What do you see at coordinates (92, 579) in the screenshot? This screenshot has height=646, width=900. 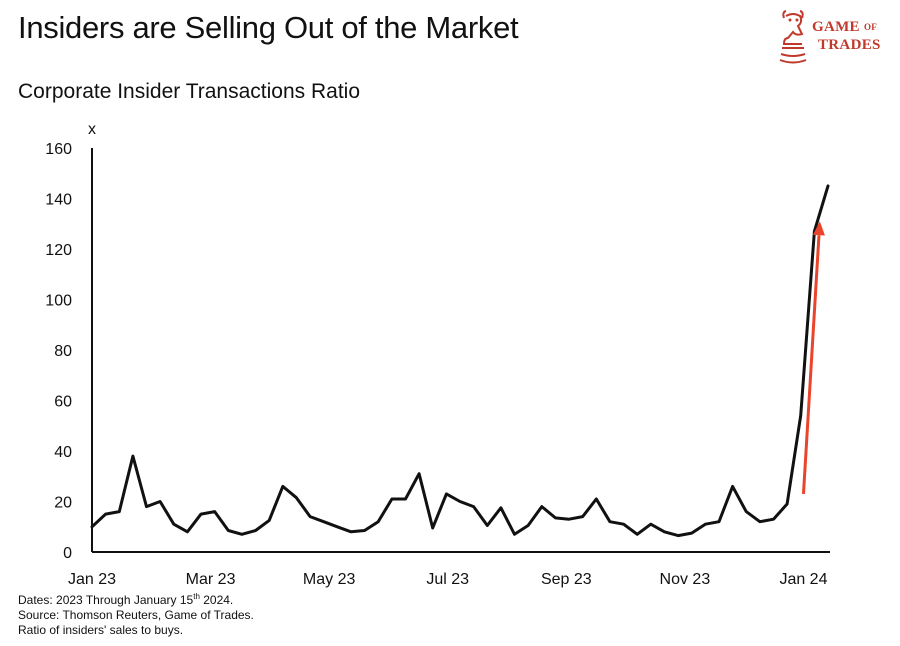 I see `x-tick-label: Jan 23` at bounding box center [92, 579].